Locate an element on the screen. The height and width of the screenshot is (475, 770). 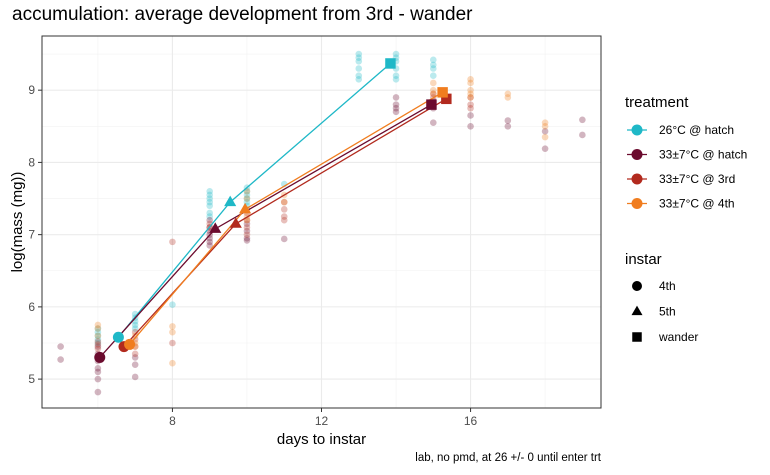
legend-label: 5th is located at coordinates (667, 312).